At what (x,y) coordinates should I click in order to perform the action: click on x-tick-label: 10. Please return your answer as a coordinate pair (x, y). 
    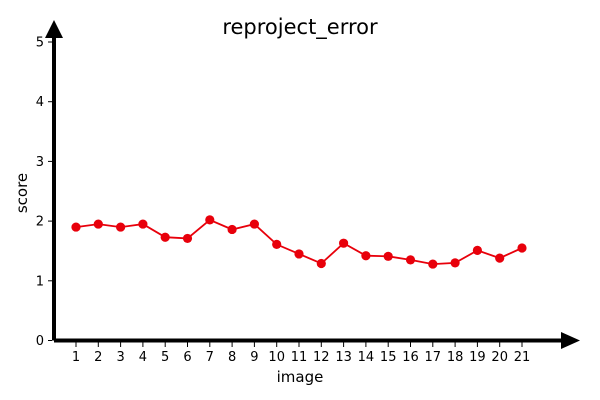
    Looking at the image, I should click on (276, 357).